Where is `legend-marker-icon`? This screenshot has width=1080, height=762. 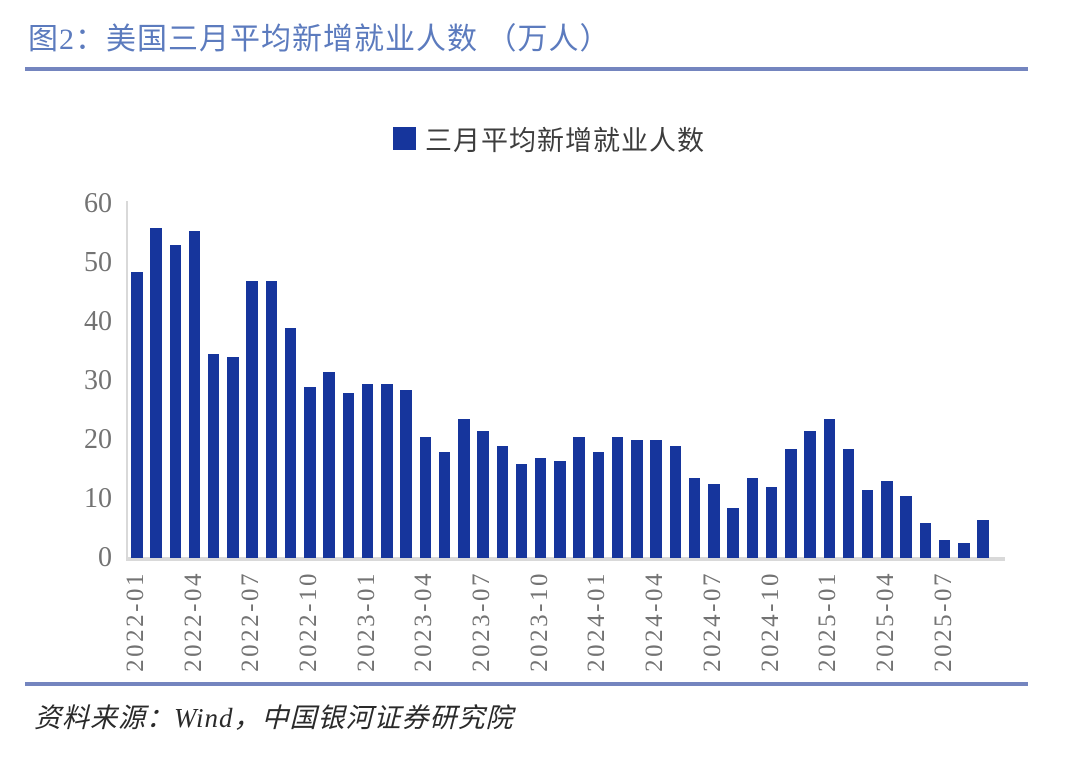
legend-marker-icon is located at coordinates (404, 138).